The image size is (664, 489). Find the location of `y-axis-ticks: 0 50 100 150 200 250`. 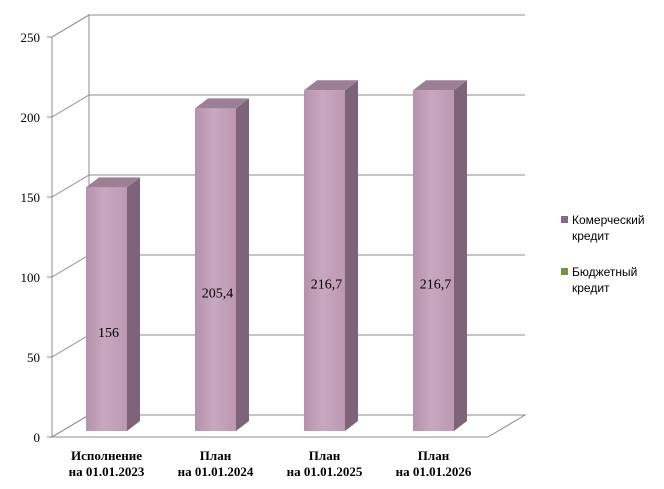

y-axis-ticks: 0 50 100 150 200 250 is located at coordinates (31, 237).